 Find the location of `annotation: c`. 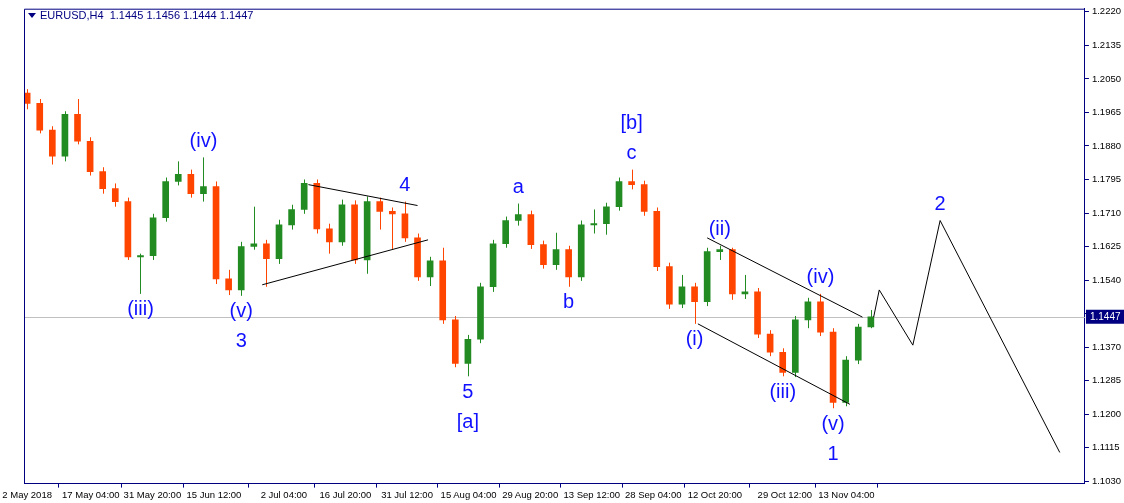

annotation: c is located at coordinates (631, 152).